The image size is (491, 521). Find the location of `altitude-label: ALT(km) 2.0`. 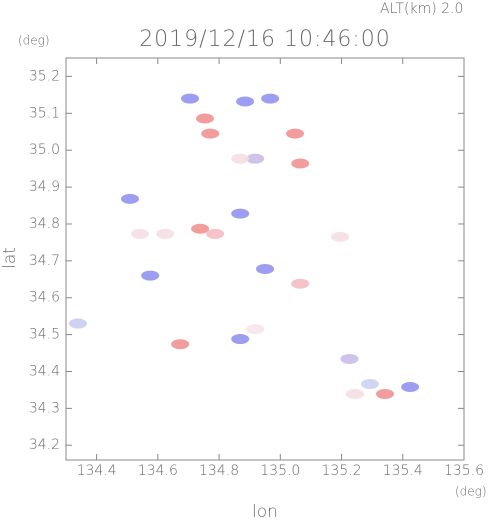

altitude-label: ALT(km) 2.0 is located at coordinates (421, 9).